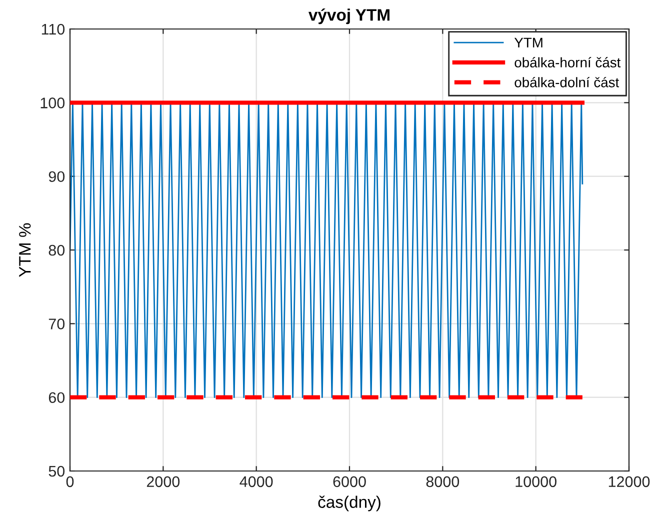 The height and width of the screenshot is (527, 658). Describe the element at coordinates (256, 482) in the screenshot. I see `x-tick-label: 4000` at that location.